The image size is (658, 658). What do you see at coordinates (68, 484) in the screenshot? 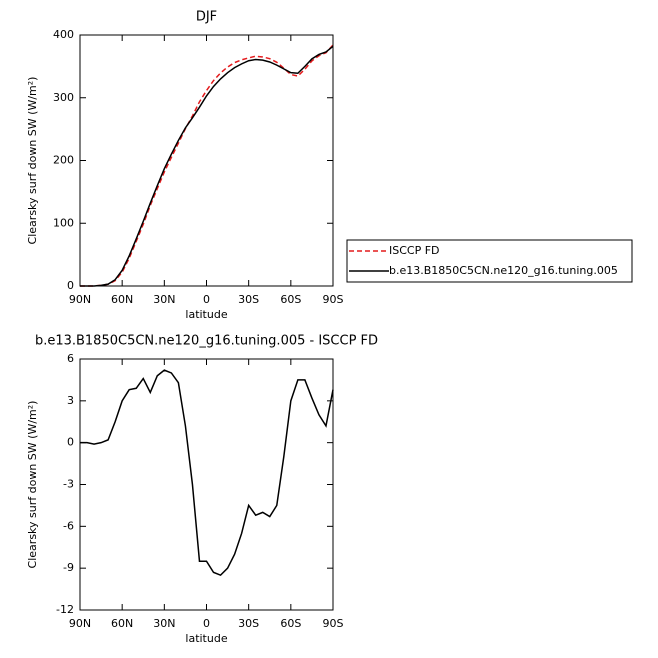
I see `y-tick-label: -3` at bounding box center [68, 484].